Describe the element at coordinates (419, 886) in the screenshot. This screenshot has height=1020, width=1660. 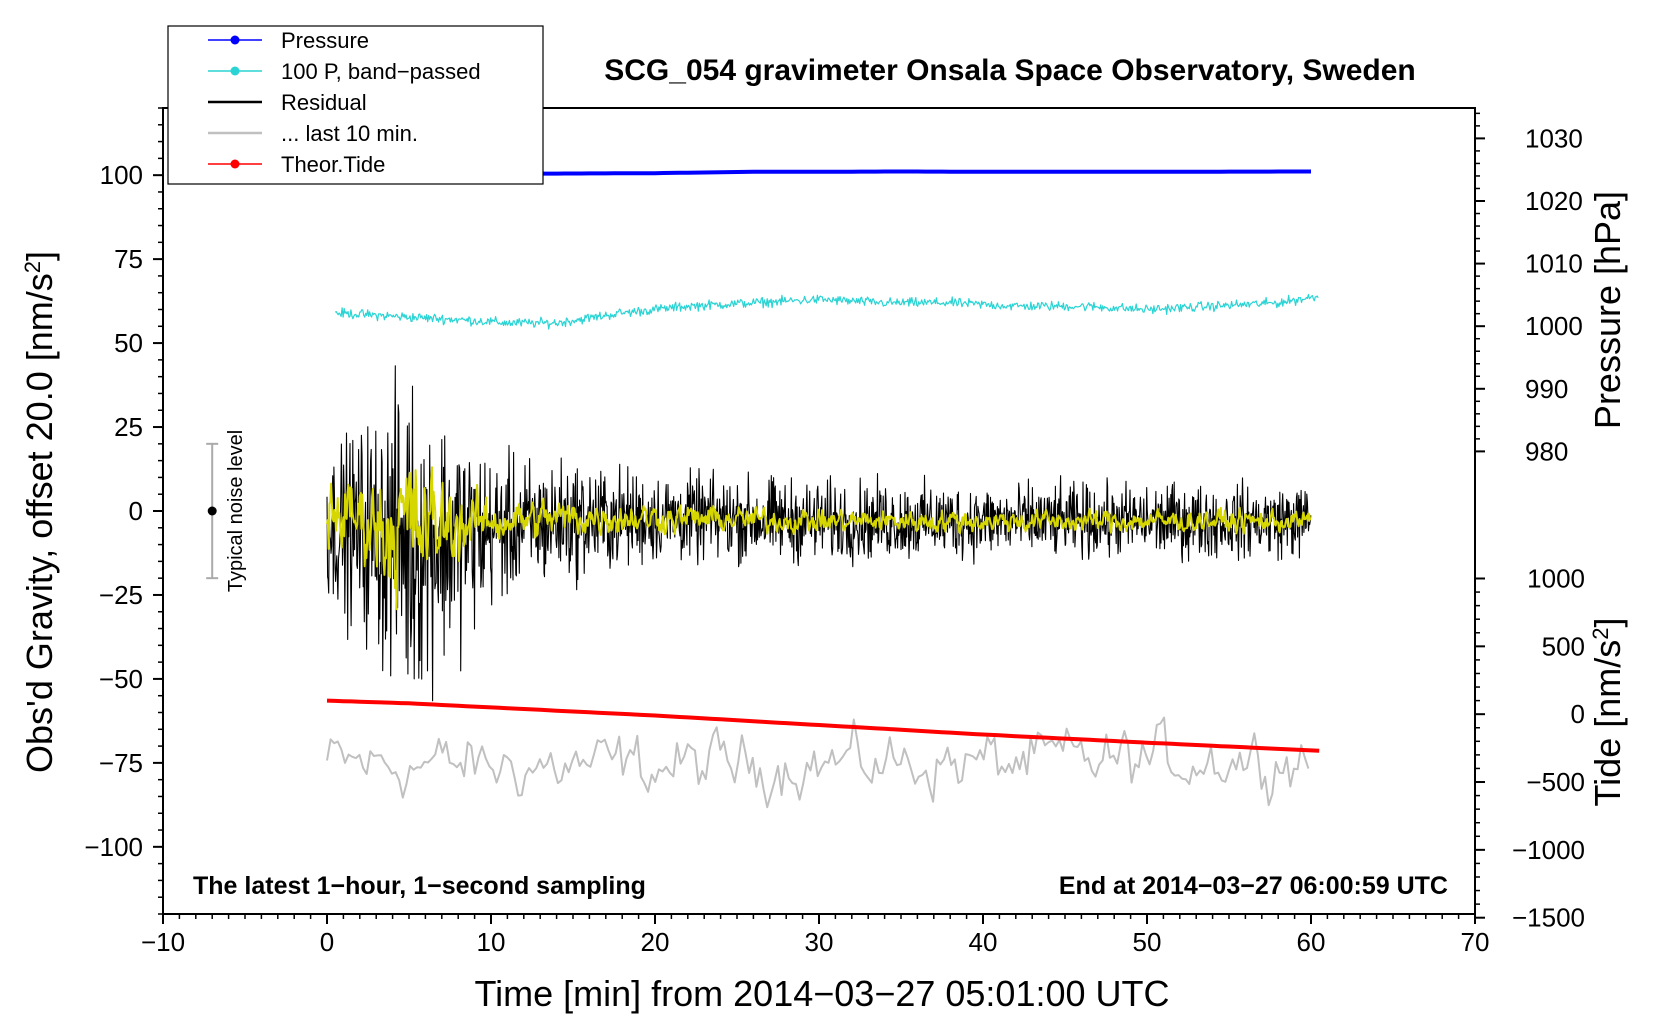
I see `bottom-left-note: The latest 1−hour, 1−second sampling` at that location.